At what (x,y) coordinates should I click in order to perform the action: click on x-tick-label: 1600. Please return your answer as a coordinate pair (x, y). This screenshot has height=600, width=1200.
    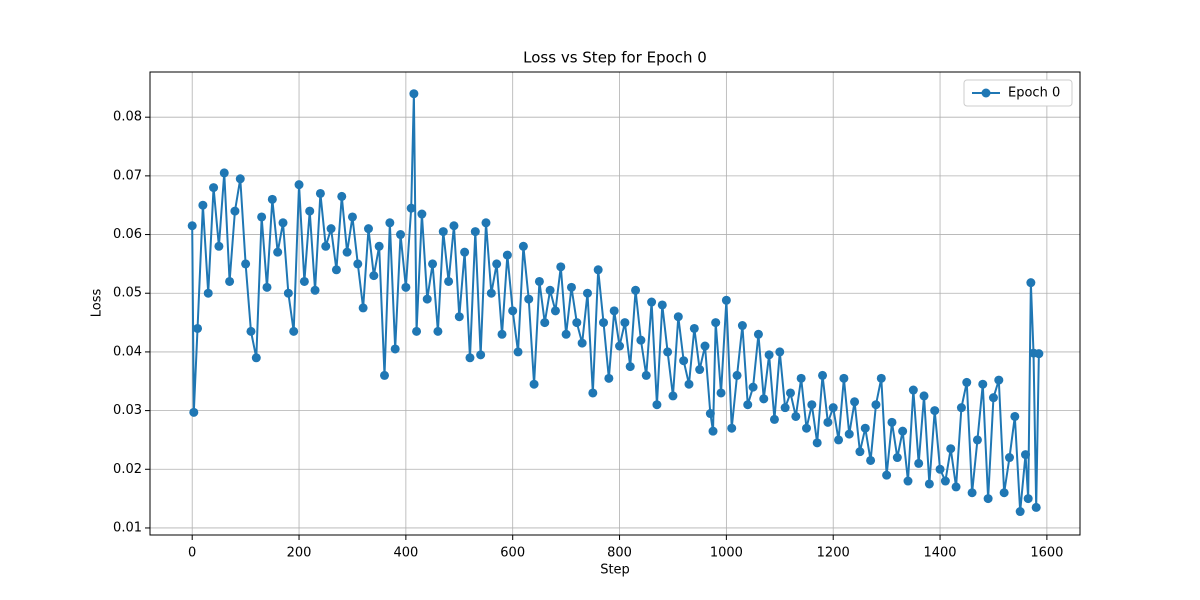
    Looking at the image, I should click on (1046, 553).